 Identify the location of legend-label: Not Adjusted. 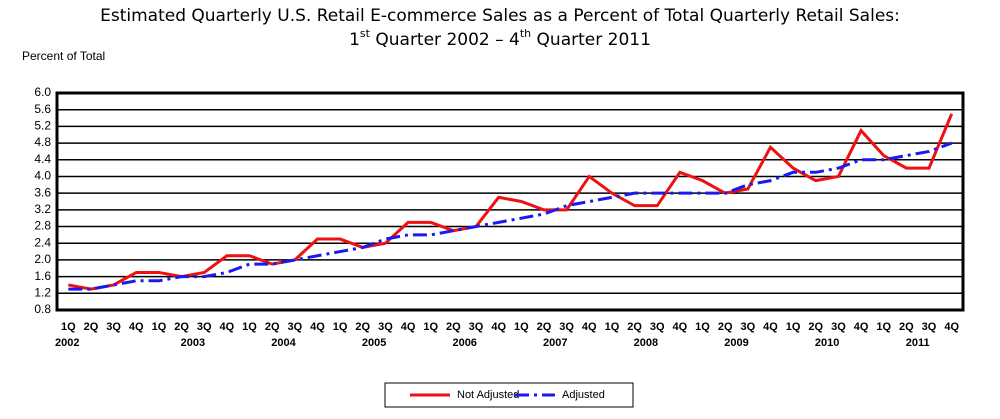
(488, 395).